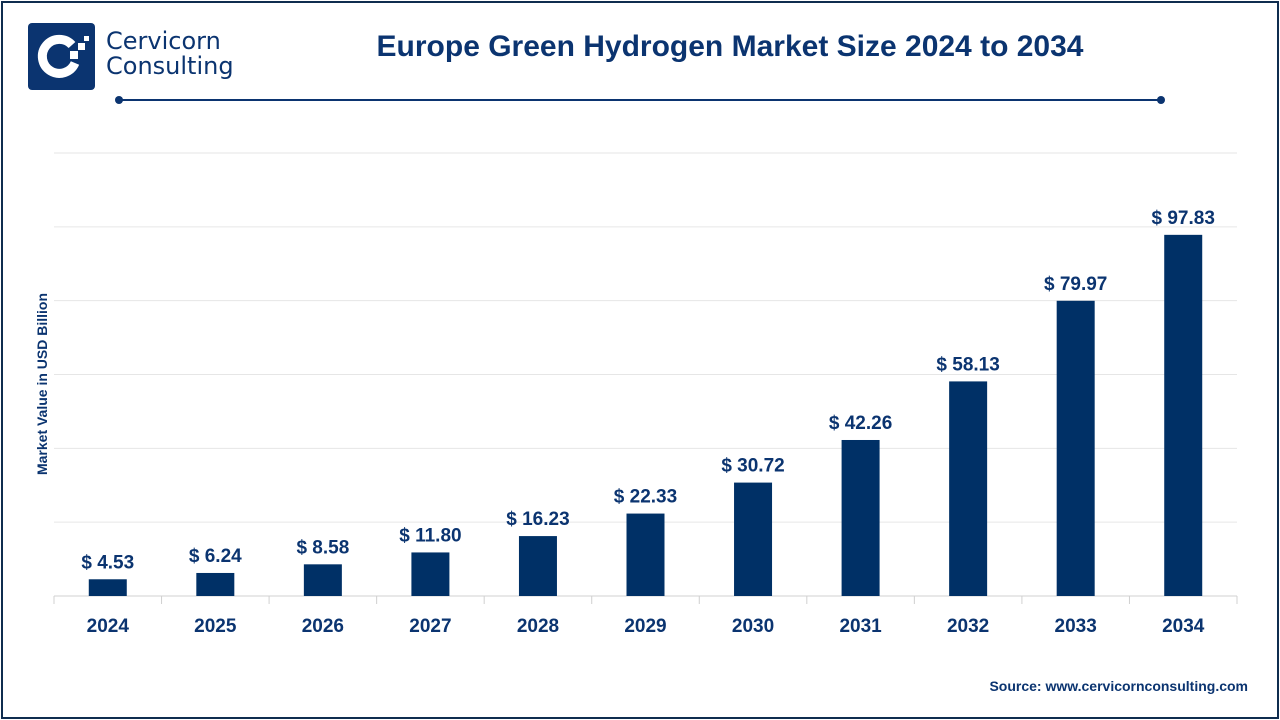 Image resolution: width=1280 pixels, height=720 pixels. I want to click on logo-icon, so click(61, 56).